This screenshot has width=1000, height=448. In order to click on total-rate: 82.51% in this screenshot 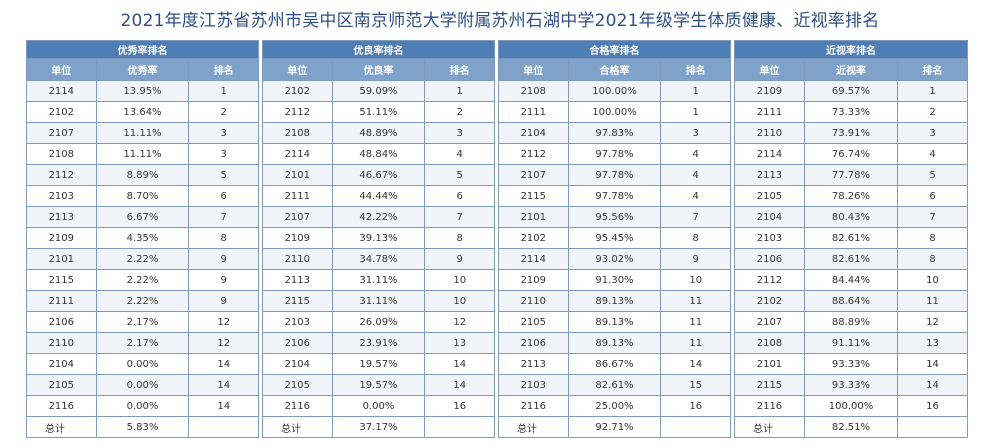, I will do `click(851, 427)`.